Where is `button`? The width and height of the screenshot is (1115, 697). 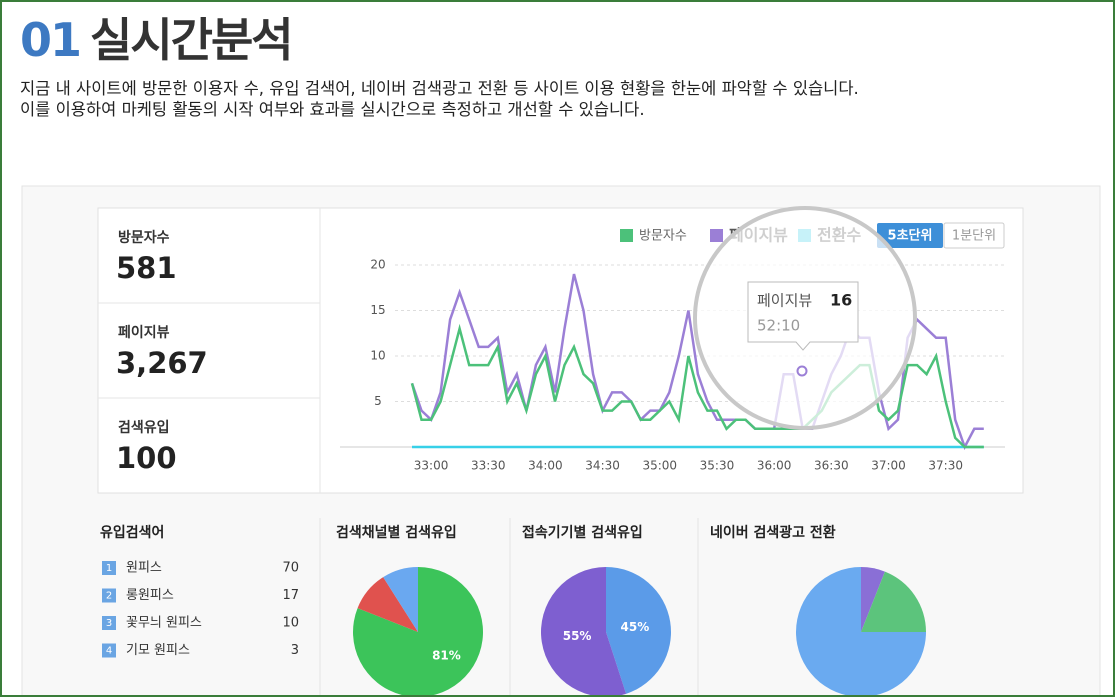 button is located at coordinates (974, 235).